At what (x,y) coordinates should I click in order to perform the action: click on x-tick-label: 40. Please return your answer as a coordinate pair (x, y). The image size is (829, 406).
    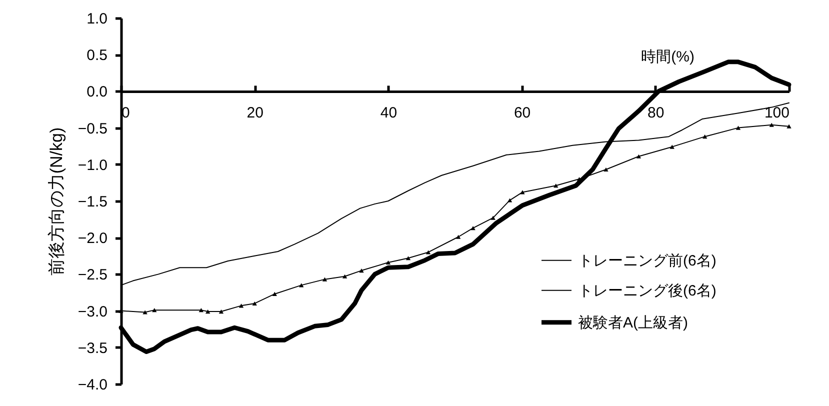
    Looking at the image, I should click on (389, 113).